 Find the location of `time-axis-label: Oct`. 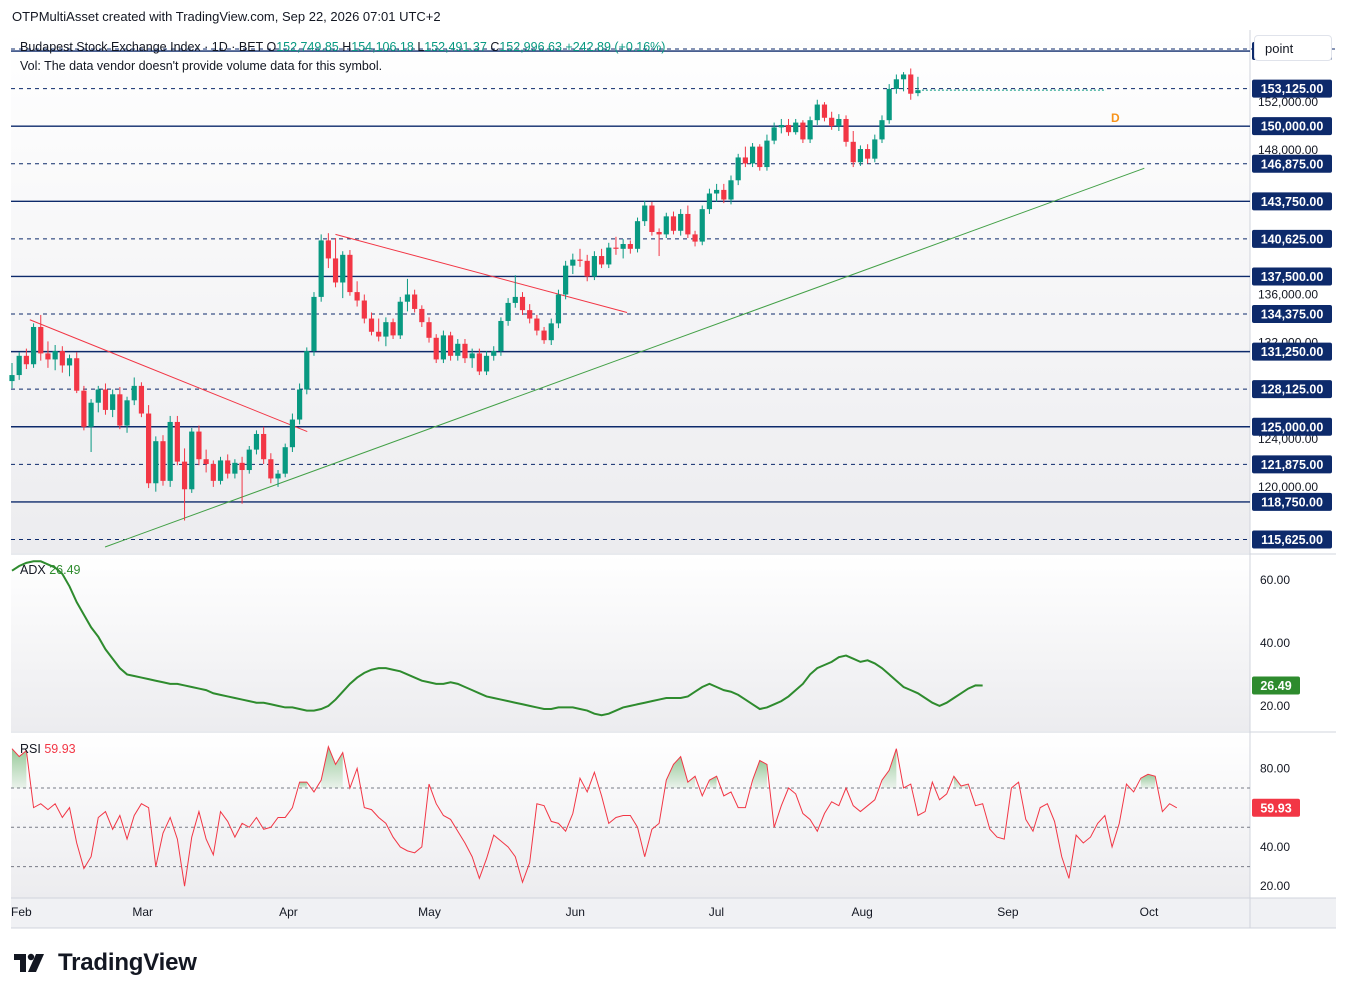

time-axis-label: Oct is located at coordinates (1149, 912).